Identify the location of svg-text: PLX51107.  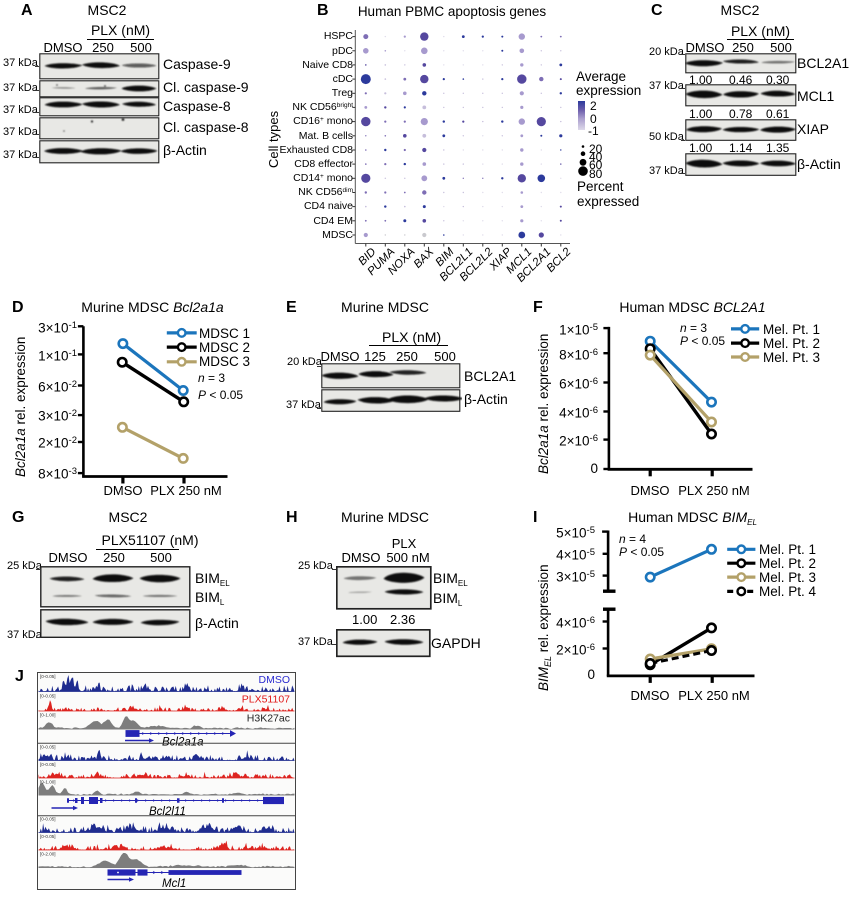
(266, 700).